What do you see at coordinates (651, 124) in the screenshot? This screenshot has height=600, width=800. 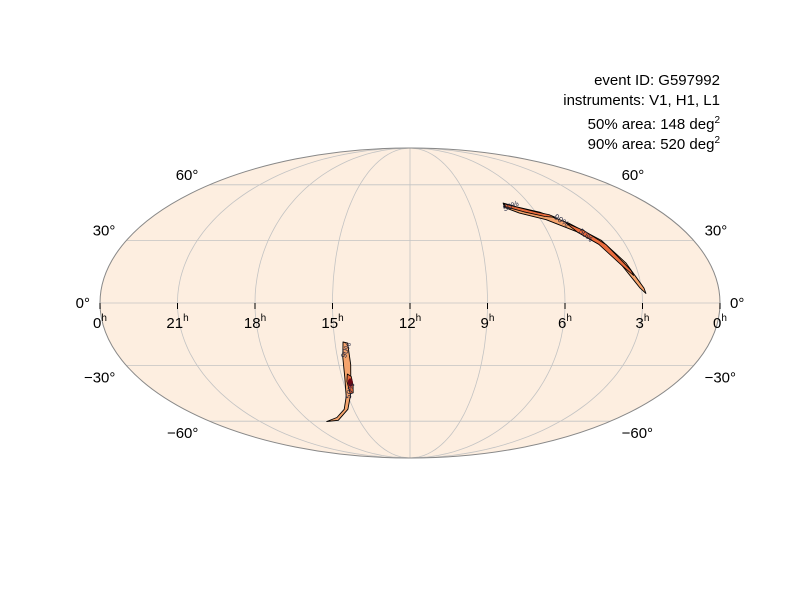 I see `area-50-text: 50% area: 148 deg` at bounding box center [651, 124].